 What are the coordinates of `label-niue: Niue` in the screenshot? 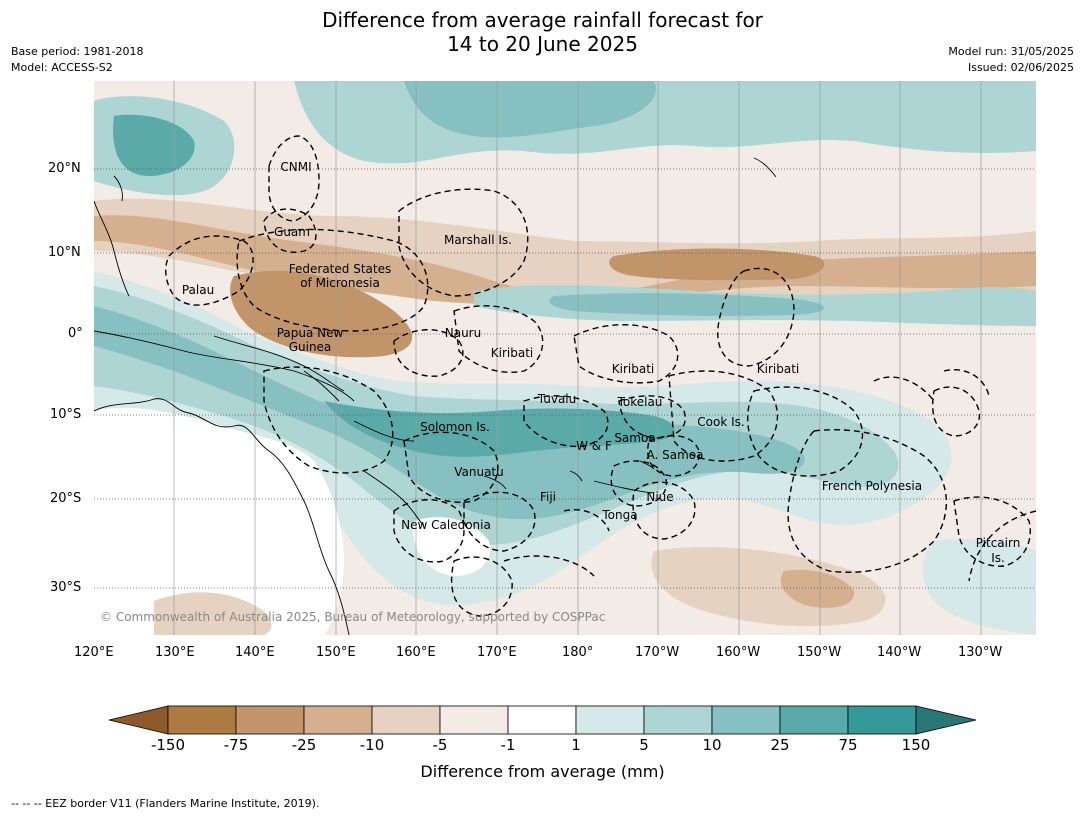 It's located at (659, 497).